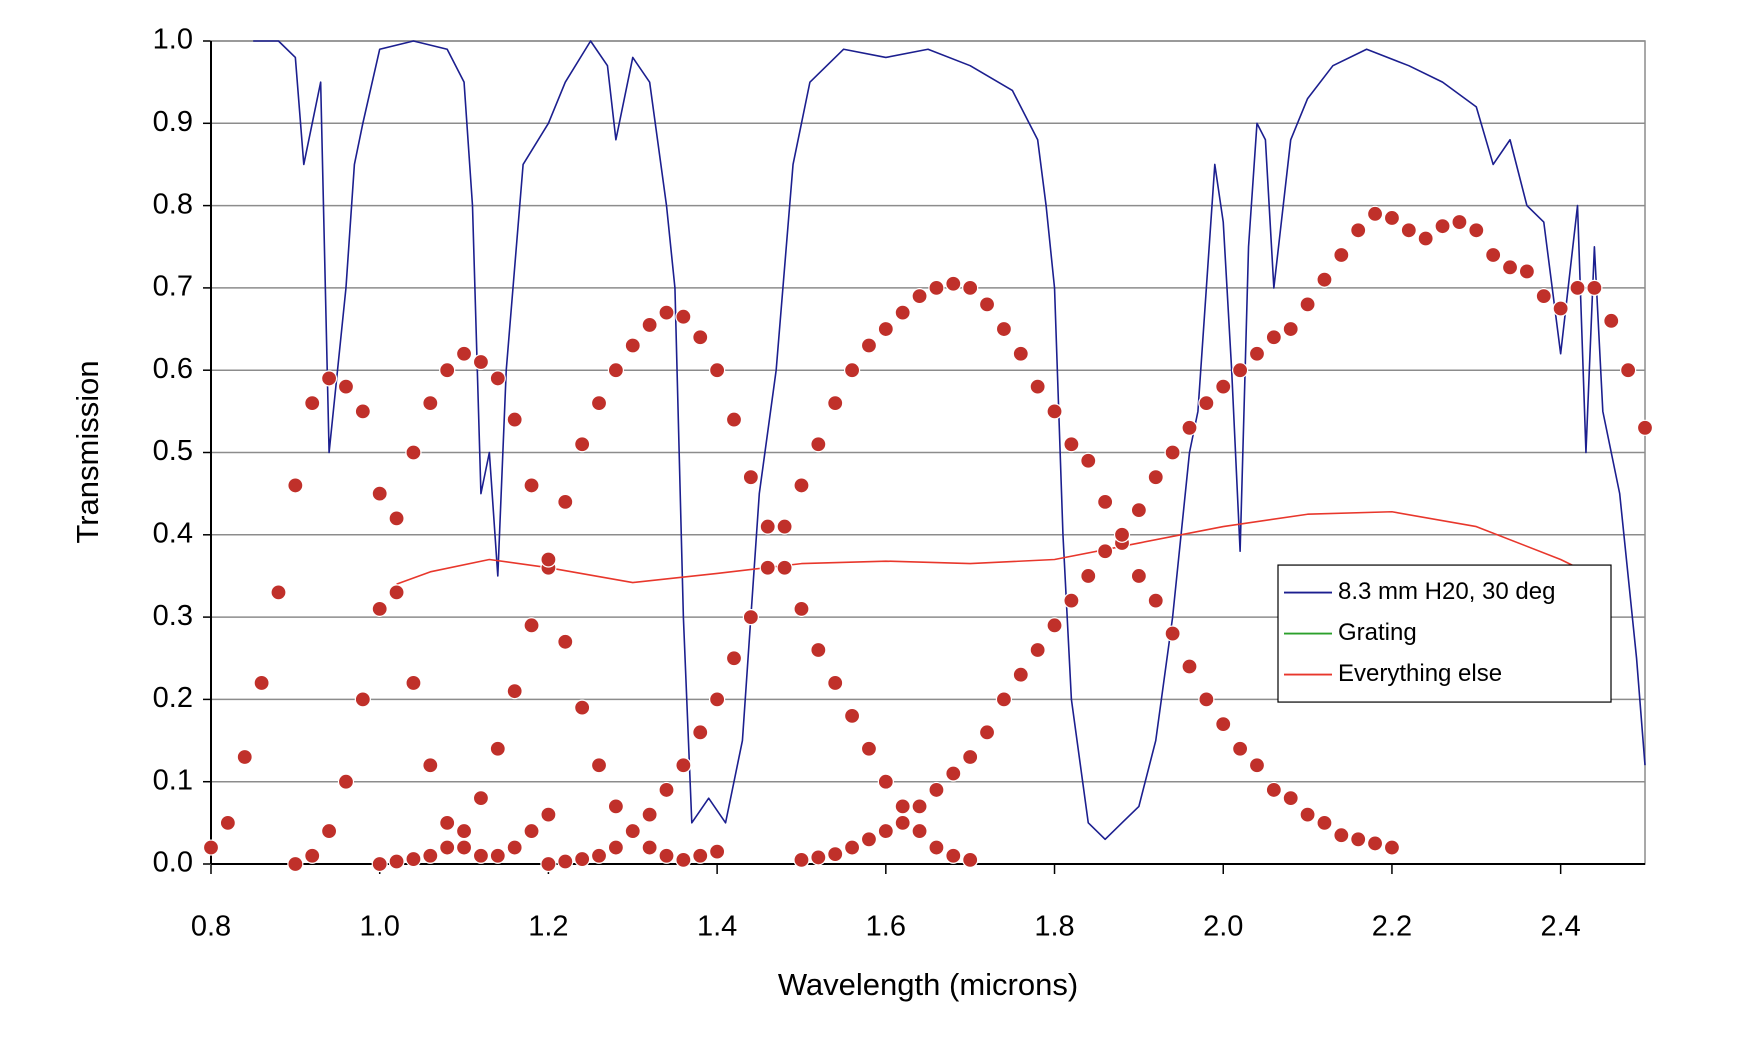 This screenshot has height=1057, width=1738. I want to click on x-axis-title: Wavelength (microns), so click(928, 984).